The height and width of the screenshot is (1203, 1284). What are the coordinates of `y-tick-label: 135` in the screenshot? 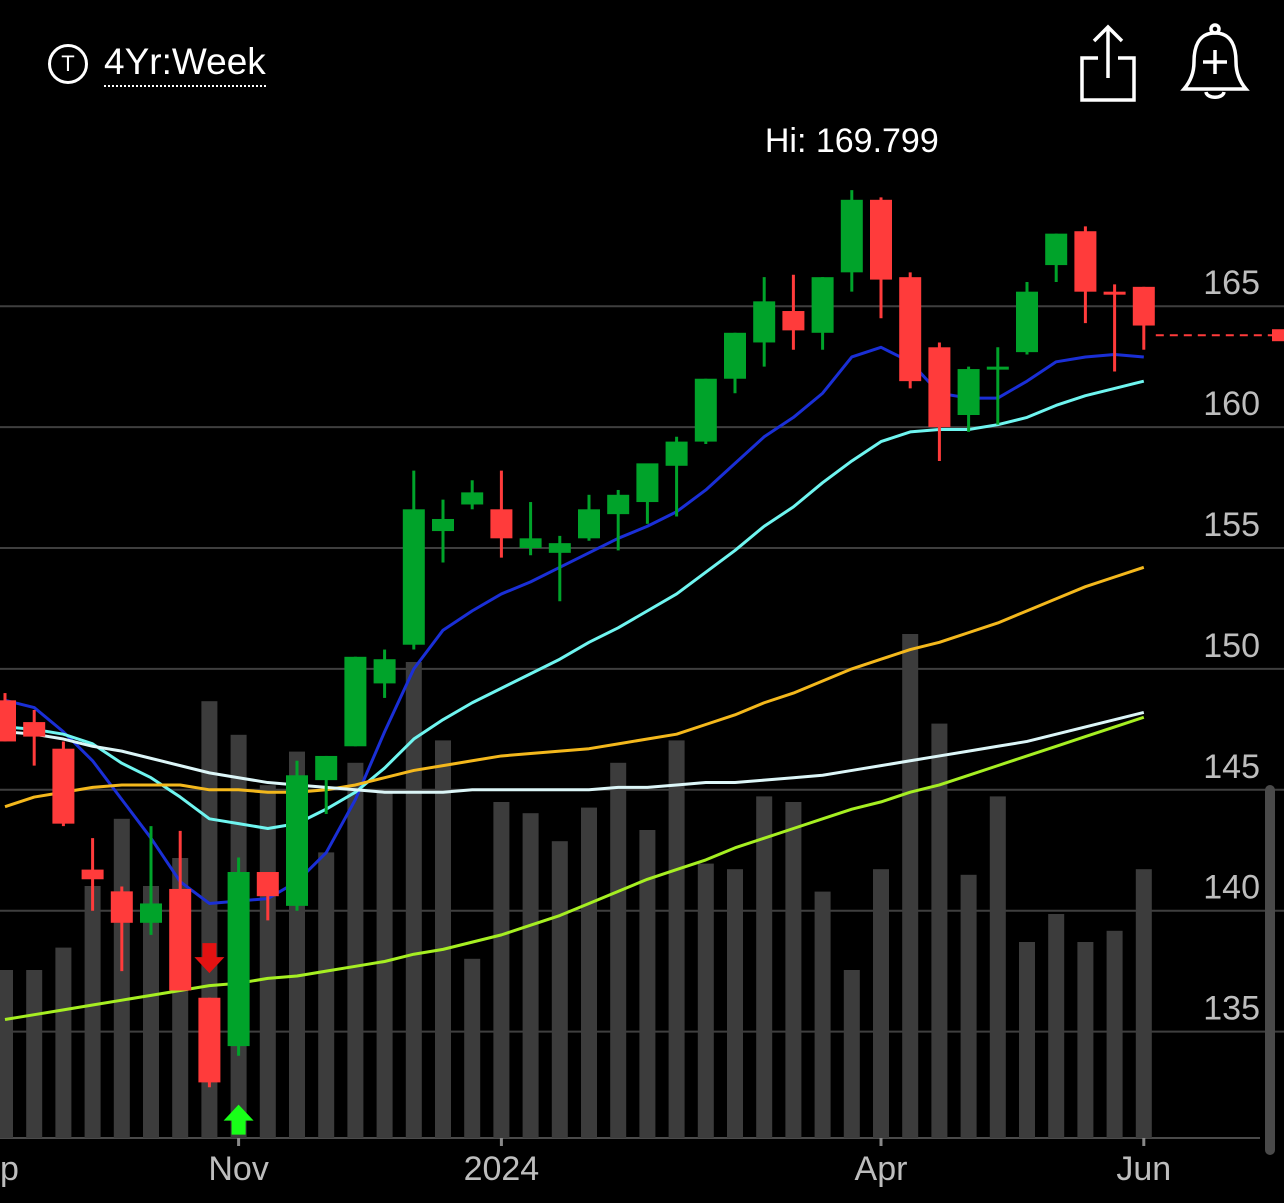 It's located at (1231, 1009).